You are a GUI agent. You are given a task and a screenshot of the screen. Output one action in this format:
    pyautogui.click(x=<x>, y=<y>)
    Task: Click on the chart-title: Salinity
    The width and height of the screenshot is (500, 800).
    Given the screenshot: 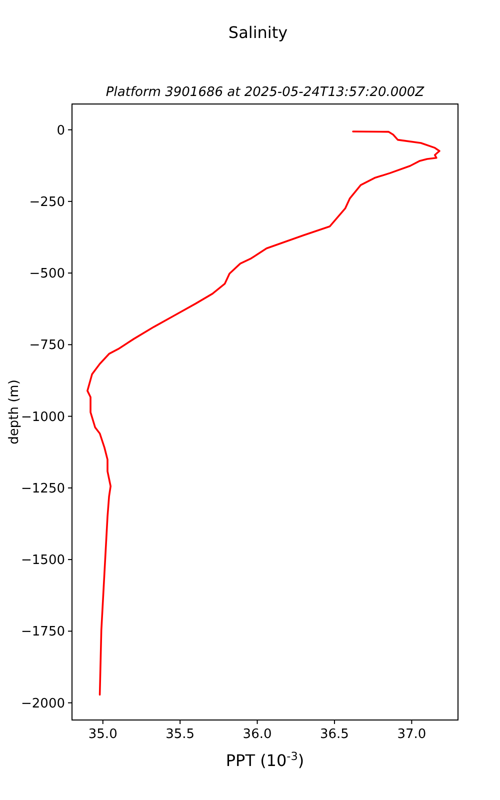 What is the action you would take?
    pyautogui.click(x=258, y=32)
    